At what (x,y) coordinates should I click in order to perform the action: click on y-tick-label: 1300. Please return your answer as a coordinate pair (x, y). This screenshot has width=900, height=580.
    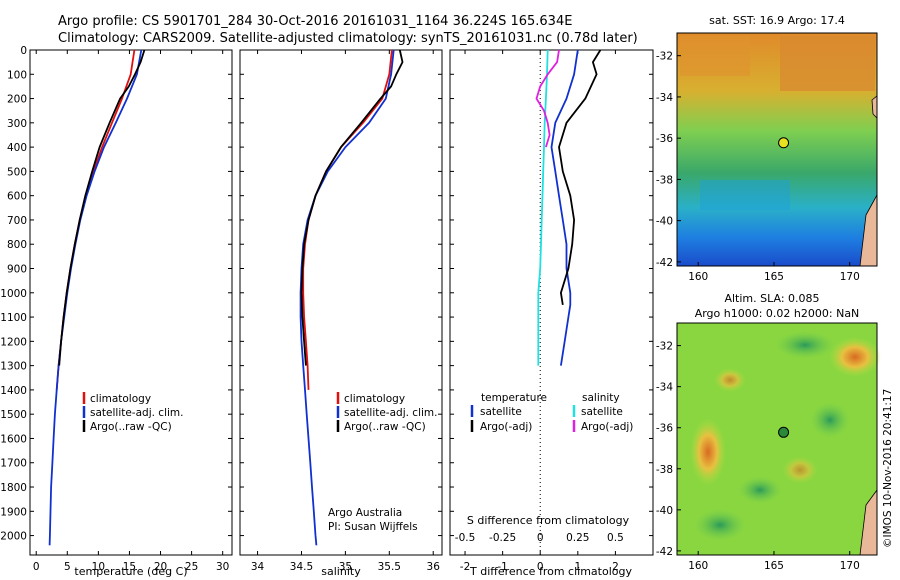
    Looking at the image, I should click on (13, 367).